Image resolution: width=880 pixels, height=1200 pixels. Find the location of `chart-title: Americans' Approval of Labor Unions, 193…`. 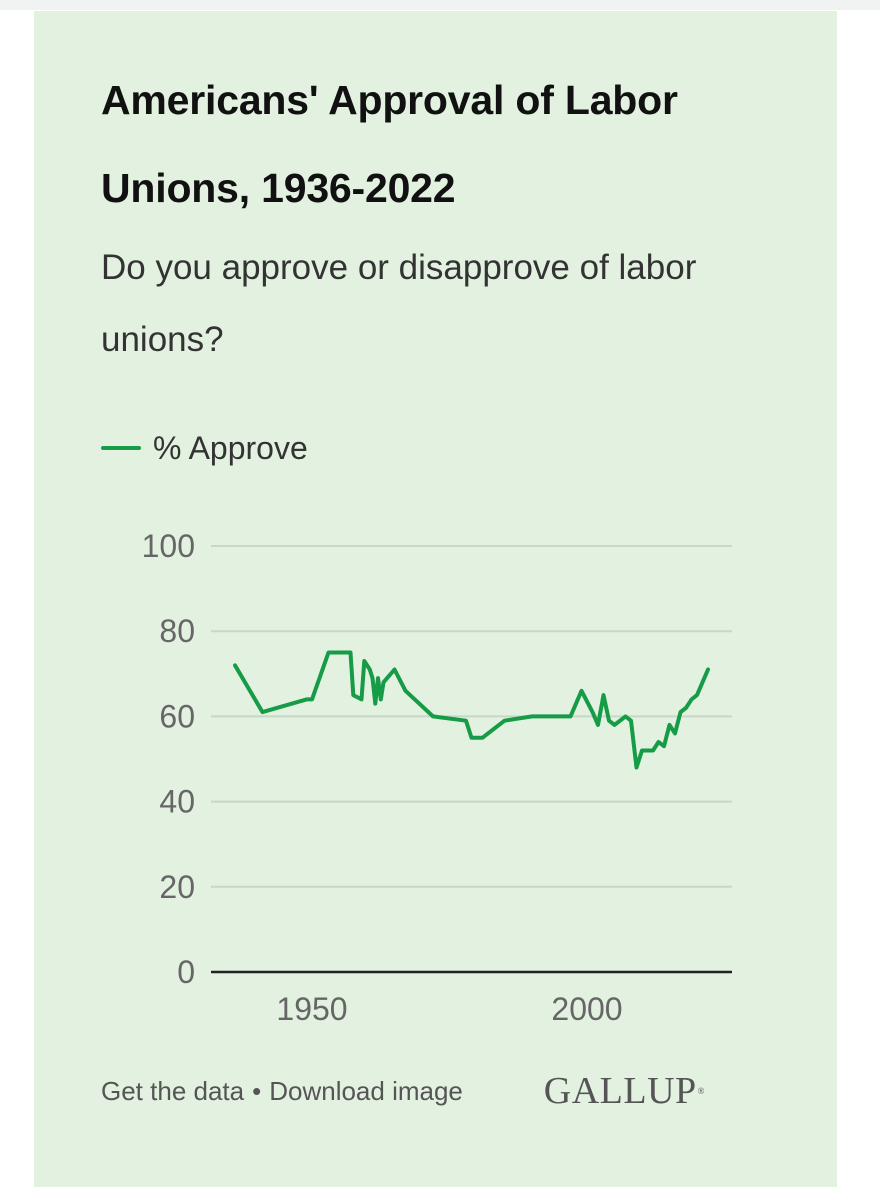

chart-title: Americans' Approval of Labor Unions, 193… is located at coordinates (389, 144).